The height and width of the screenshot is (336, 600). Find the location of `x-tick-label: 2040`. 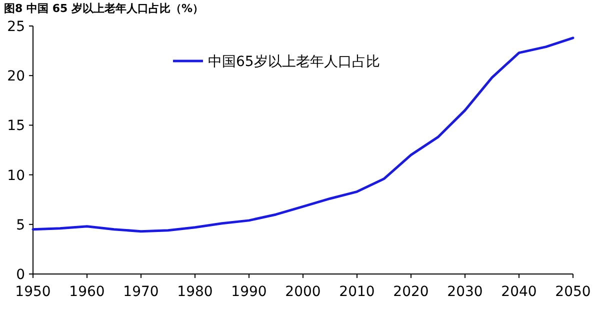

x-tick-label: 2040 is located at coordinates (519, 292).